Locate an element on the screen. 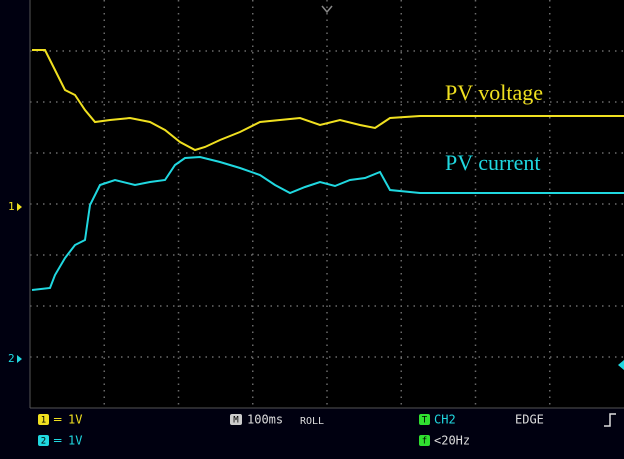 This screenshot has height=459, width=624. trace-label: PV current is located at coordinates (493, 162).